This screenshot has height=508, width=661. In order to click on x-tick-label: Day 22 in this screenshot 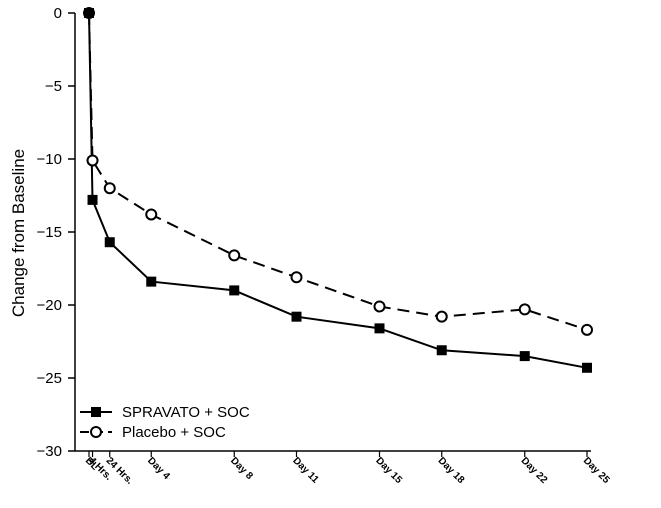, I will do `click(534, 470)`.